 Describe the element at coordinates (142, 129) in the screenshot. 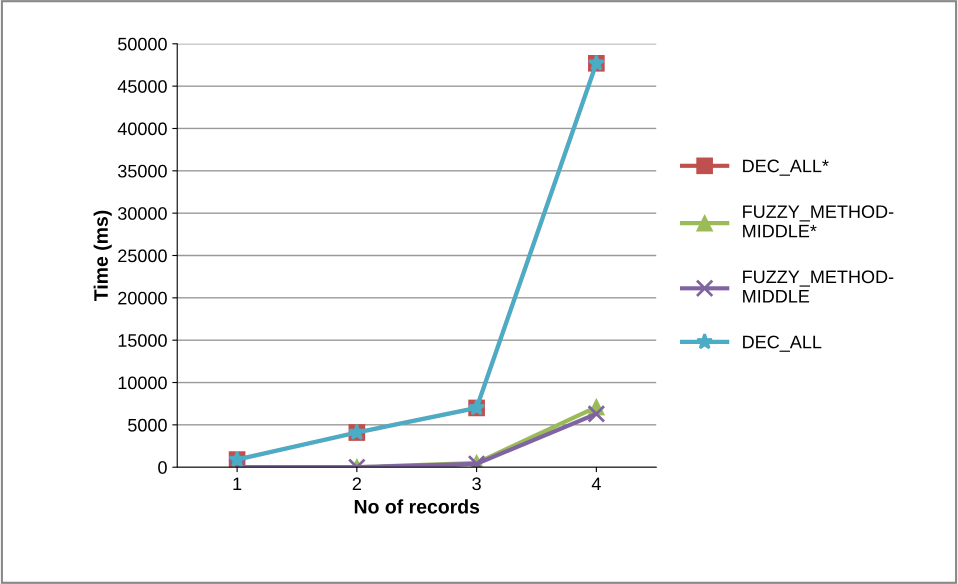

I see `y-tick-label: 40000` at that location.